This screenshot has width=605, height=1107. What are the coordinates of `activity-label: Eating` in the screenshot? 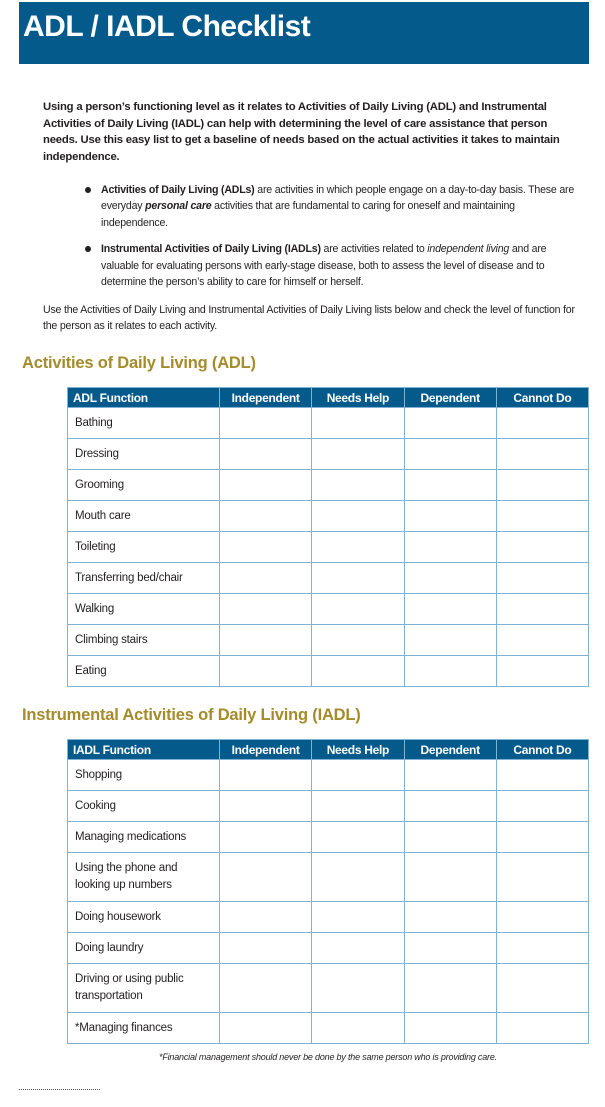 It's located at (143, 671).